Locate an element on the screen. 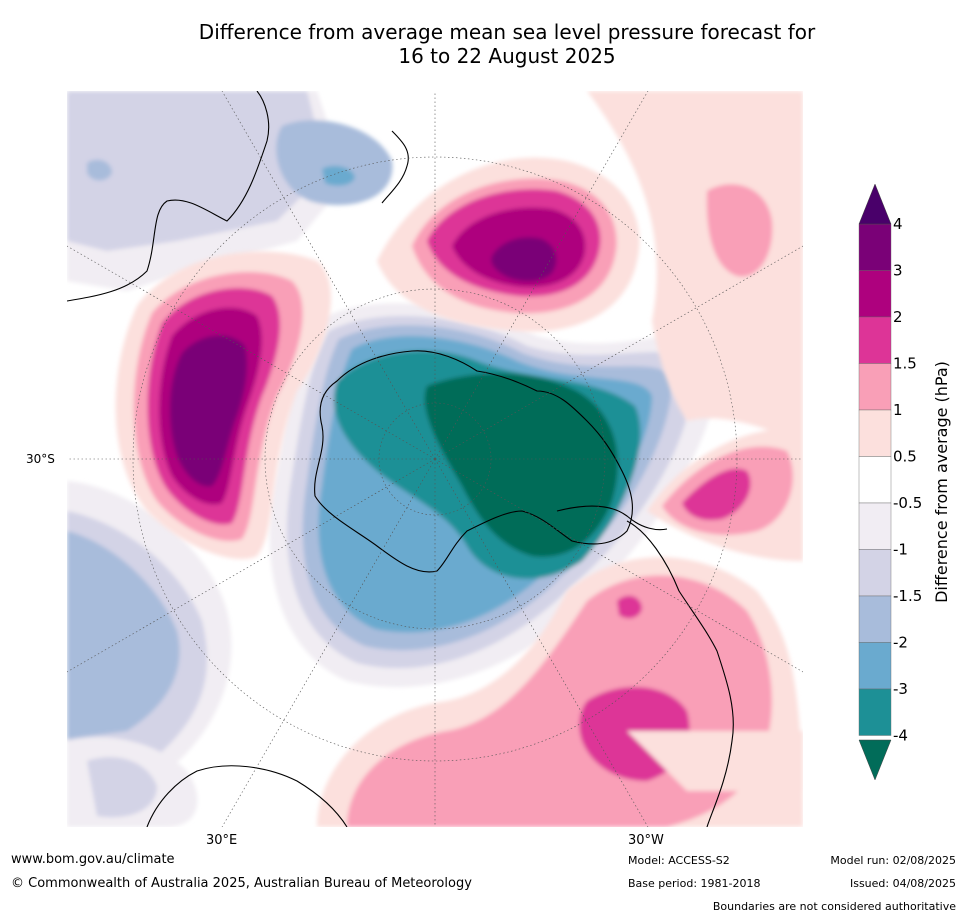  colorbar-tick-label: -0.5 is located at coordinates (907, 503).